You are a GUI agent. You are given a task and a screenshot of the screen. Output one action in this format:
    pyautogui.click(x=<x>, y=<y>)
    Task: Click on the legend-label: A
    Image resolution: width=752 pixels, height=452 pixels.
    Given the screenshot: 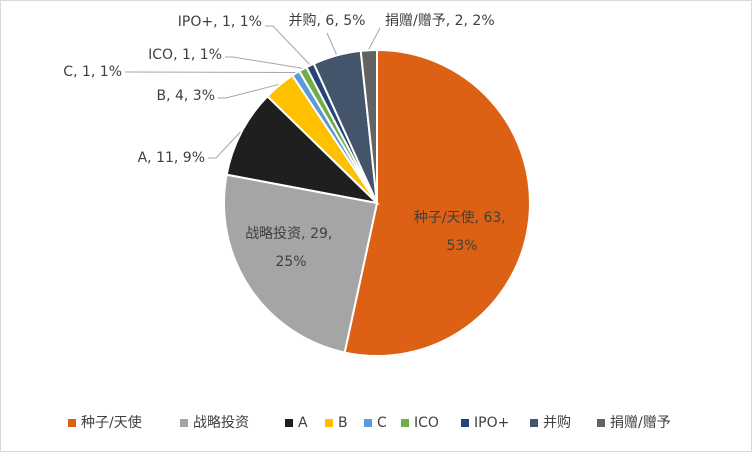 What is the action you would take?
    pyautogui.click(x=303, y=423)
    